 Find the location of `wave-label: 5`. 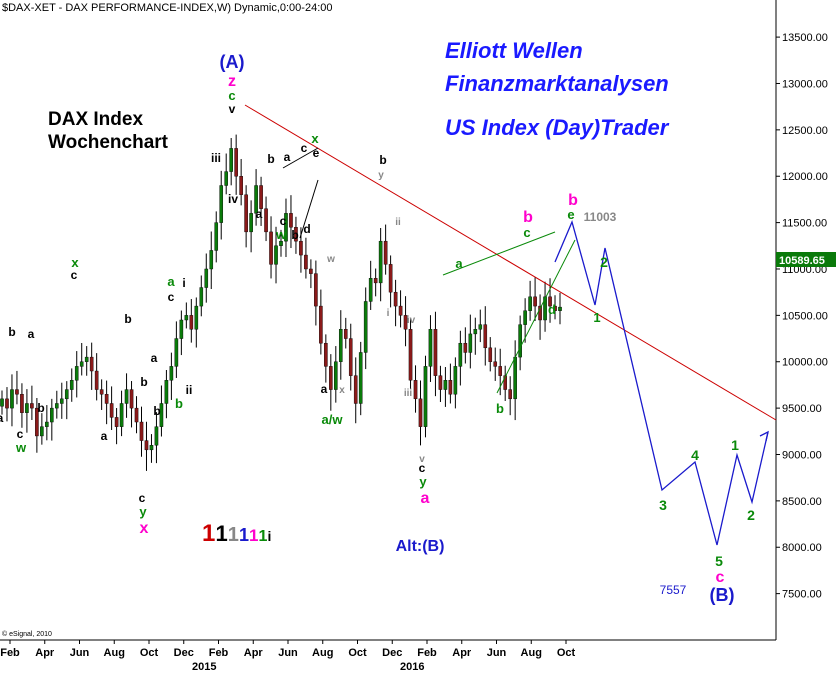

wave-label: 5 is located at coordinates (719, 561).